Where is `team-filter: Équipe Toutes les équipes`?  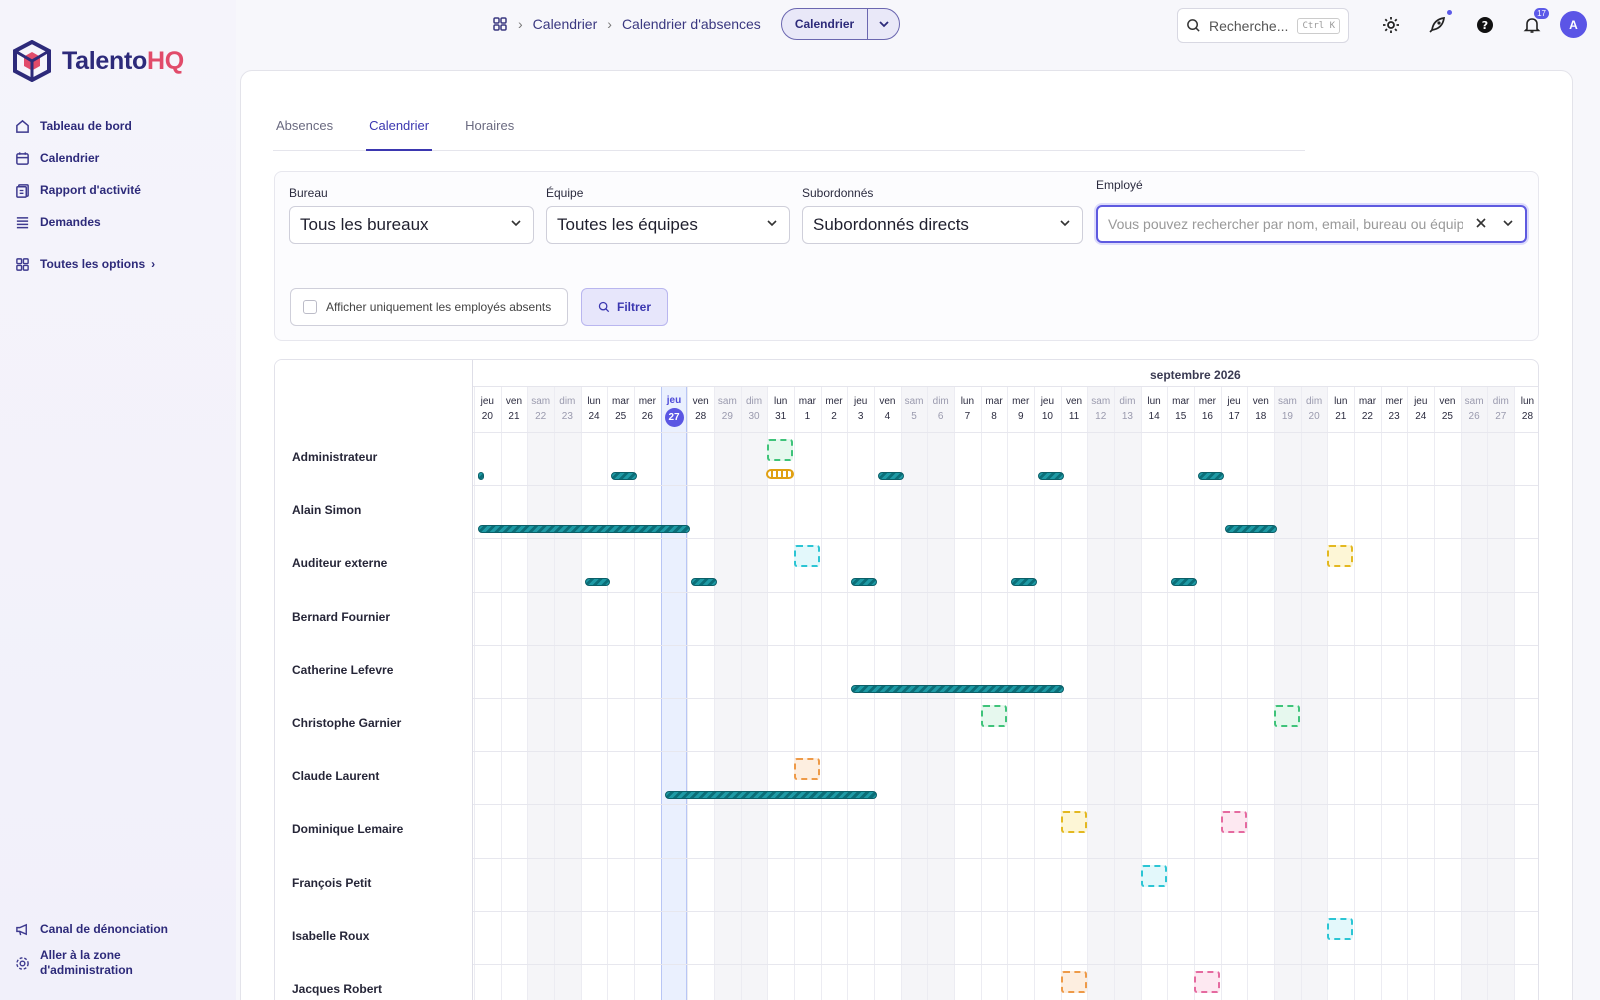
team-filter: Équipe Toutes les équipes is located at coordinates (668, 215).